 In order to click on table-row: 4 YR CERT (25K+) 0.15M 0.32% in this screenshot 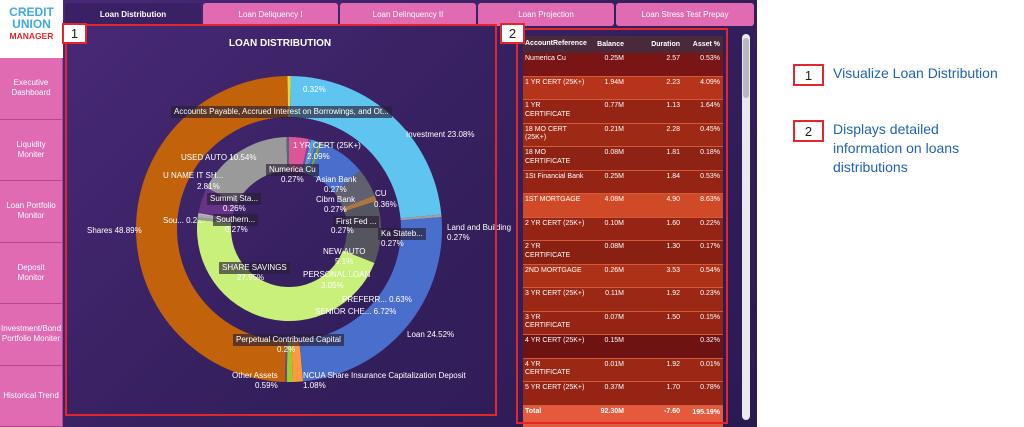, I will do `click(623, 347)`.